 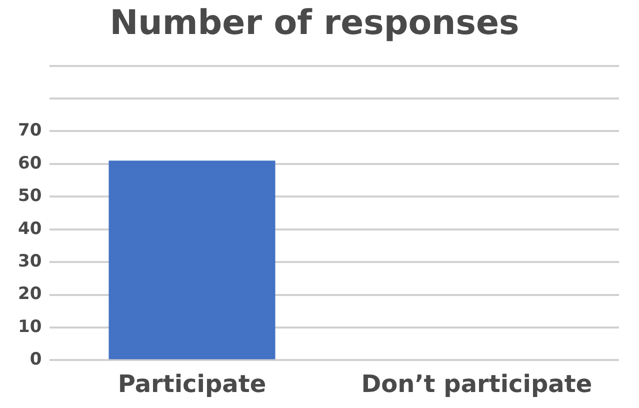 What do you see at coordinates (192, 384) in the screenshot?
I see `x-tick-label: Participate` at bounding box center [192, 384].